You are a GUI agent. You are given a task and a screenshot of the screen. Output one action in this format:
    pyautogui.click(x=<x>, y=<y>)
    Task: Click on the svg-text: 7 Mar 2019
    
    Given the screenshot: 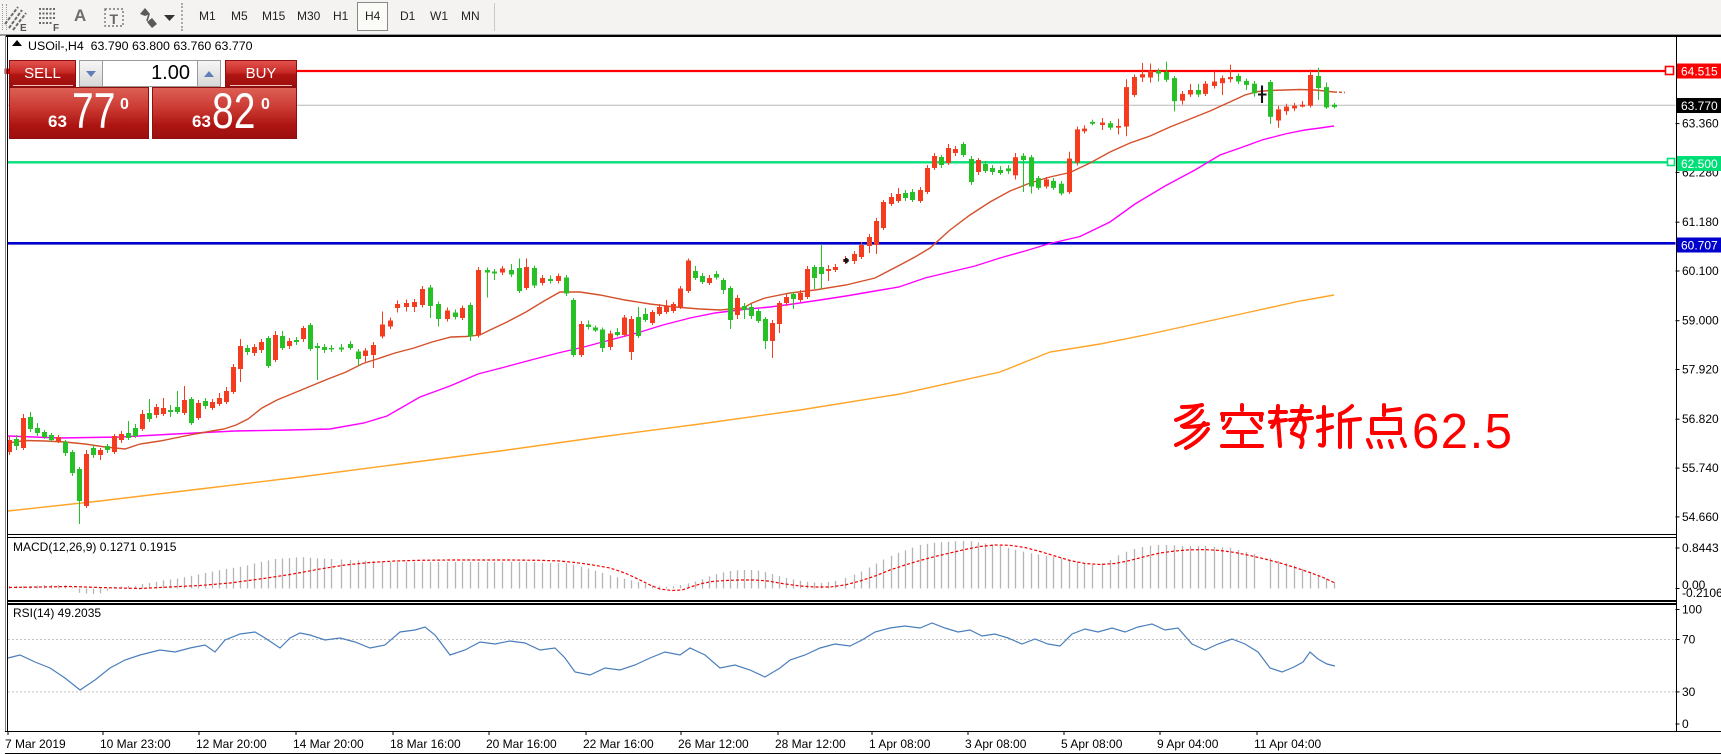 What is the action you would take?
    pyautogui.click(x=35, y=744)
    